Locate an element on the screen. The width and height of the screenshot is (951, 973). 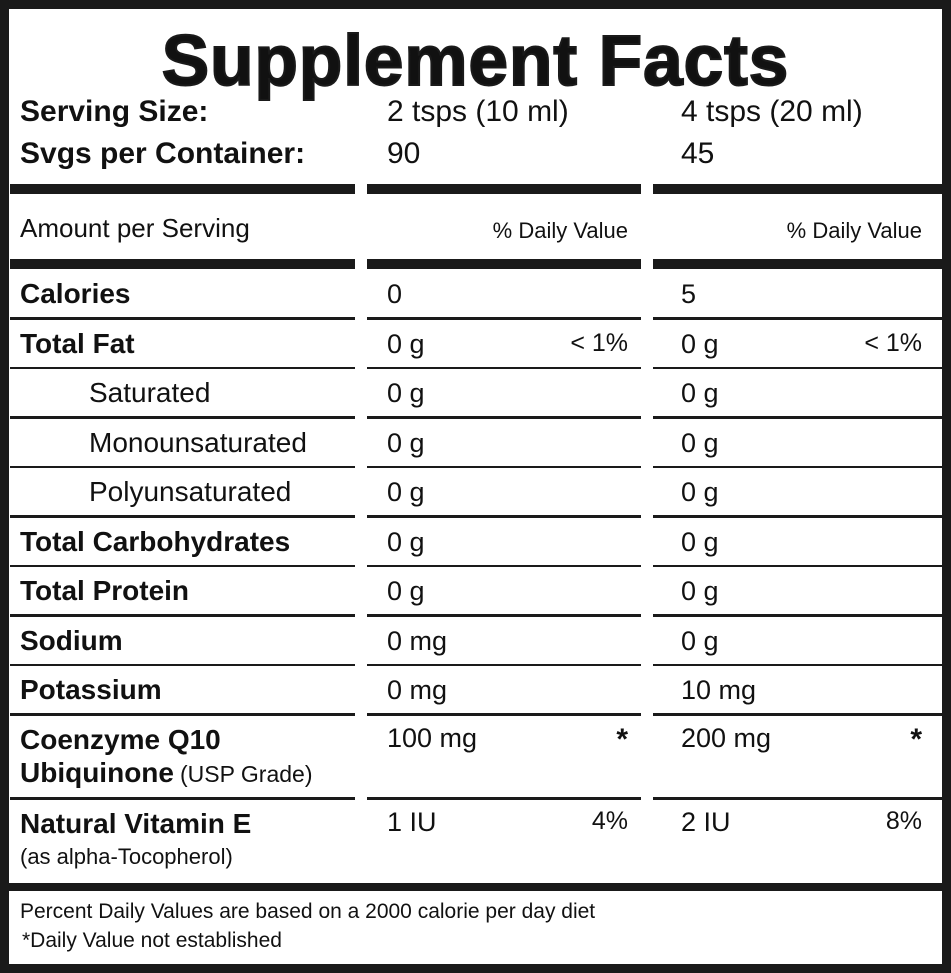
nutrient-name: Polyunsaturated is located at coordinates (190, 491).